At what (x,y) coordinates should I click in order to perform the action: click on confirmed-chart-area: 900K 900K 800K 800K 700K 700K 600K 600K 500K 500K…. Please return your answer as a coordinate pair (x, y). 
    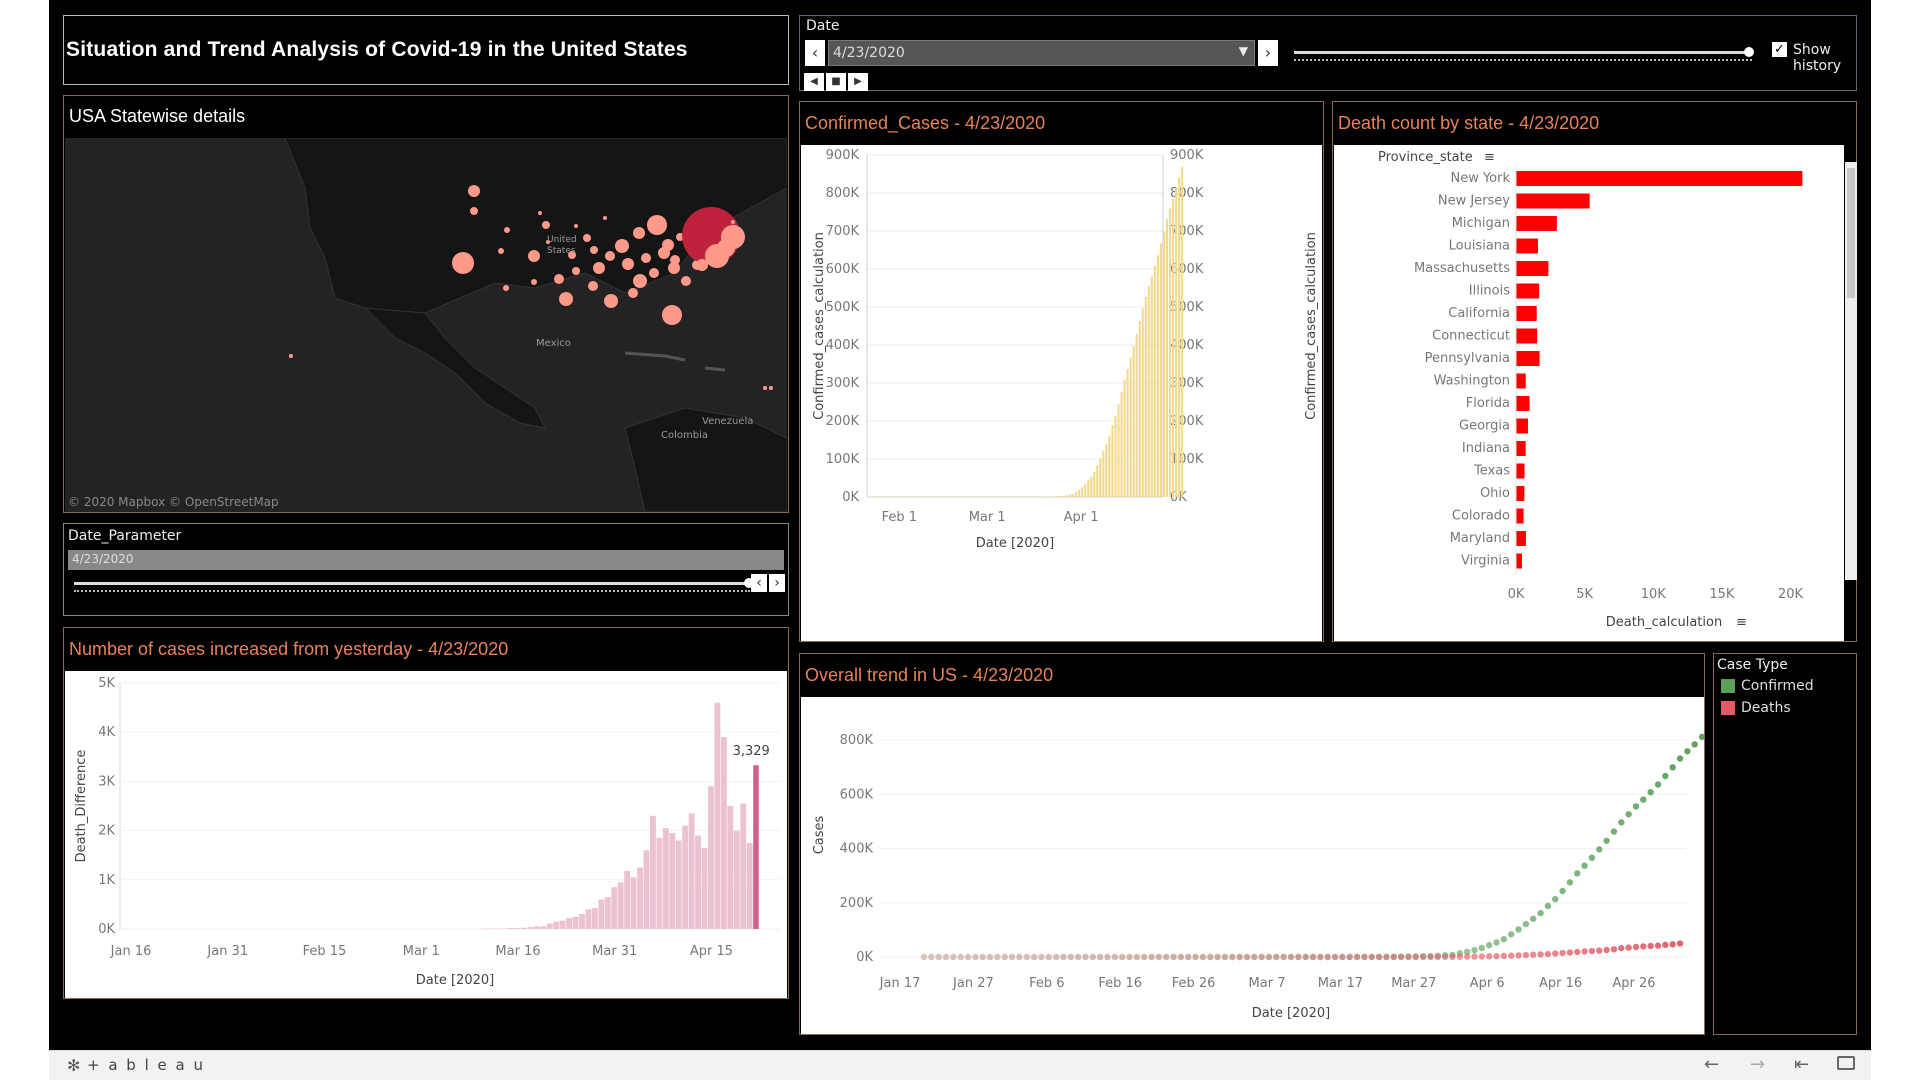
    Looking at the image, I should click on (1061, 393).